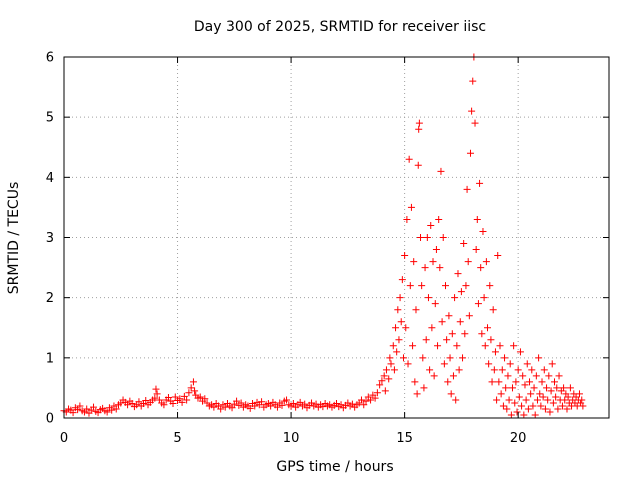 This screenshot has width=640, height=480. What do you see at coordinates (177, 438) in the screenshot?
I see `x-tick-label: 5` at bounding box center [177, 438].